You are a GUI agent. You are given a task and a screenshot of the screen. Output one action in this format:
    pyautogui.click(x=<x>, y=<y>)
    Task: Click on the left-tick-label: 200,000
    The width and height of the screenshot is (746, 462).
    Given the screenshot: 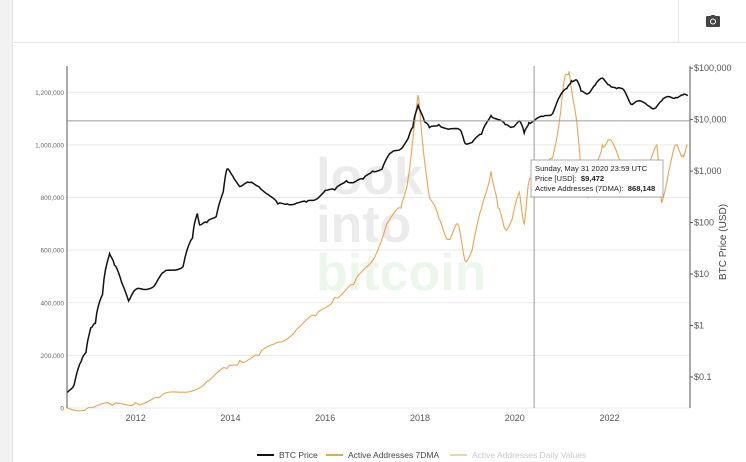 What is the action you would take?
    pyautogui.click(x=53, y=356)
    